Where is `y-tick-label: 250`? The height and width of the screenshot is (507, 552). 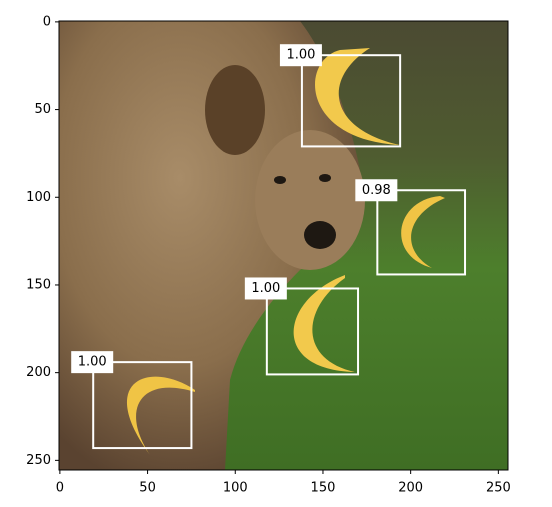 y-tick-label: 250 is located at coordinates (38, 460).